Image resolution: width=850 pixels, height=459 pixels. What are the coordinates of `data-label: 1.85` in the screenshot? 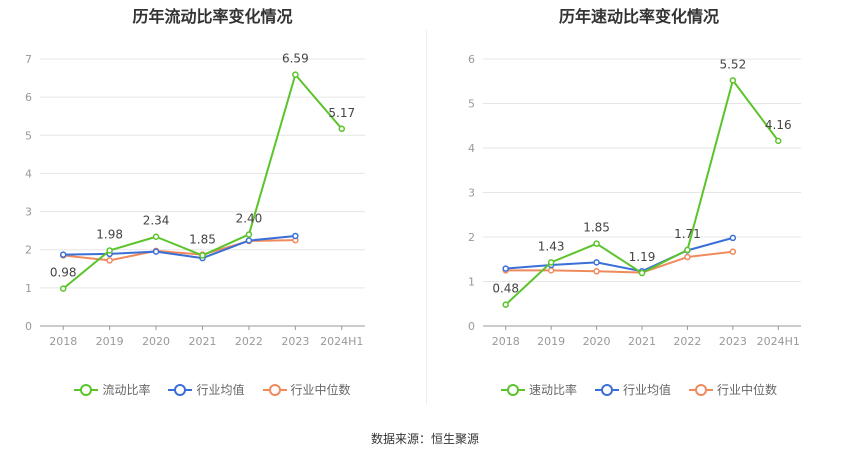 It's located at (202, 239).